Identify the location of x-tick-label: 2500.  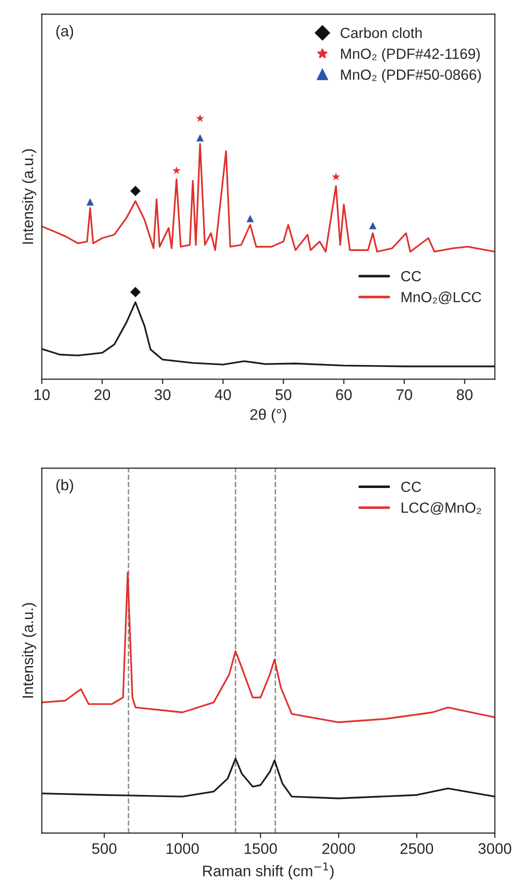
(417, 848).